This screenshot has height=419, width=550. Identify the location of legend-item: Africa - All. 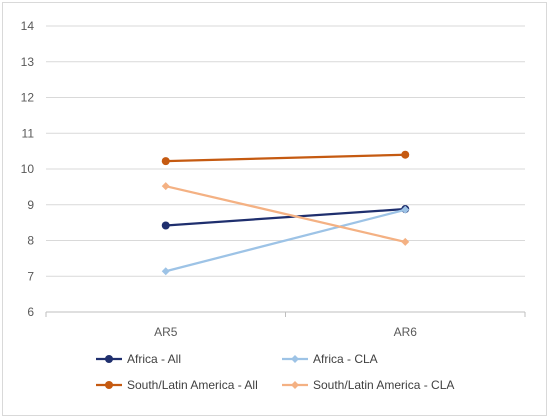
(138, 359).